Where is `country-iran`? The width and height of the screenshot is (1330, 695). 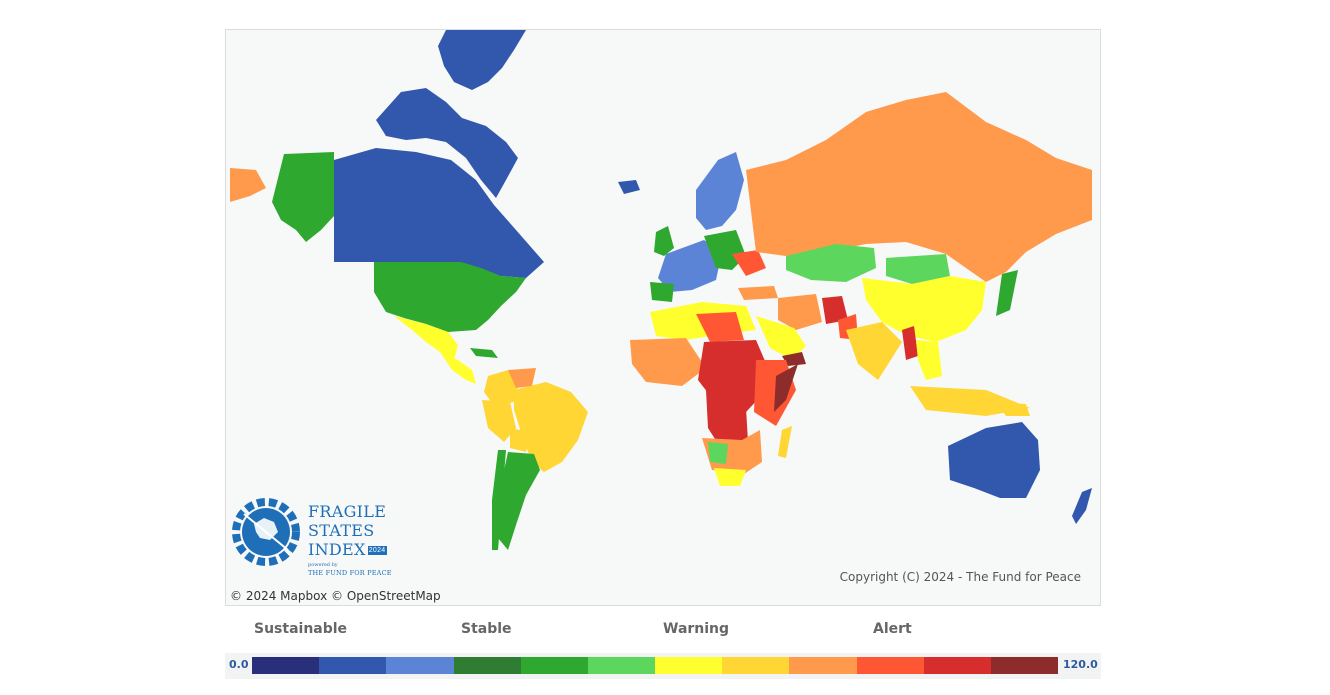 country-iran is located at coordinates (800, 312).